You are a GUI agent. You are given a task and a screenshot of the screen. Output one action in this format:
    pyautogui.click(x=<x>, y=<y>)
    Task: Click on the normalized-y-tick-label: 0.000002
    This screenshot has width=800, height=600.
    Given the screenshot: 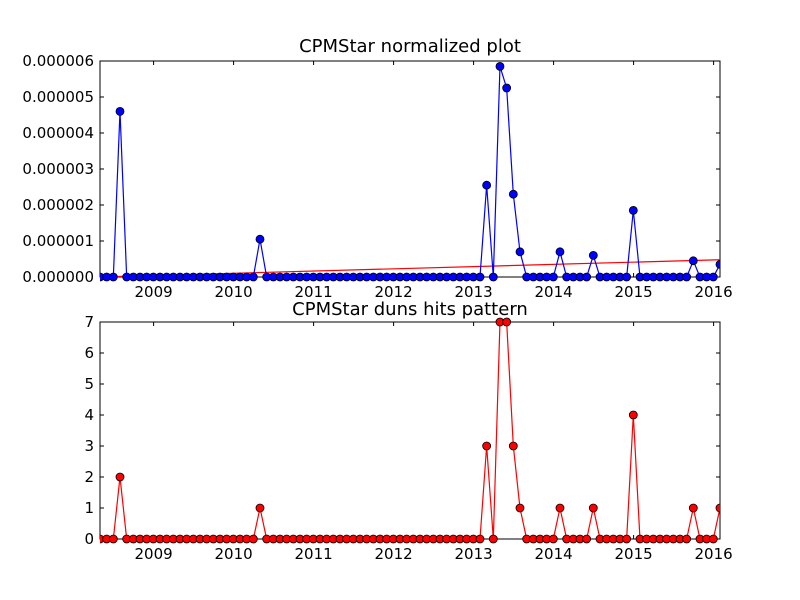 What is the action you would take?
    pyautogui.click(x=58, y=205)
    